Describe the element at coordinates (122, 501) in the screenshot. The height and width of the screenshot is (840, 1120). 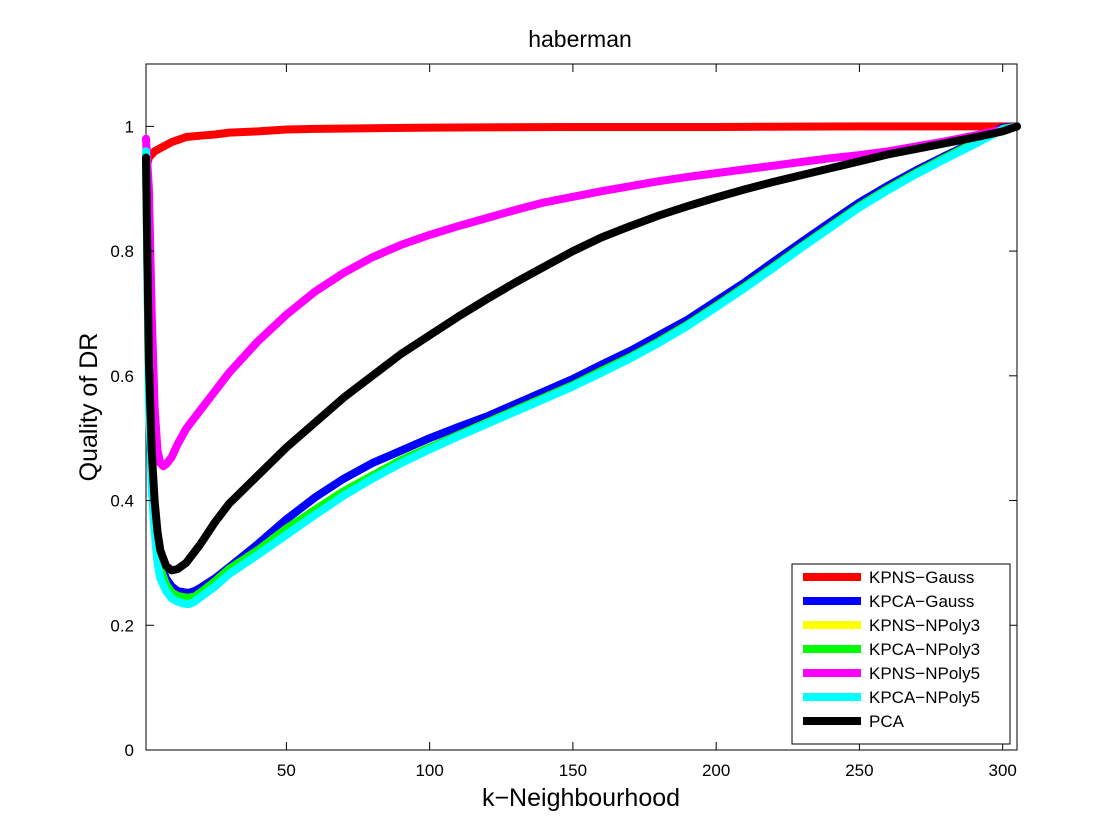
I see `y-tick-label: 0.4` at that location.